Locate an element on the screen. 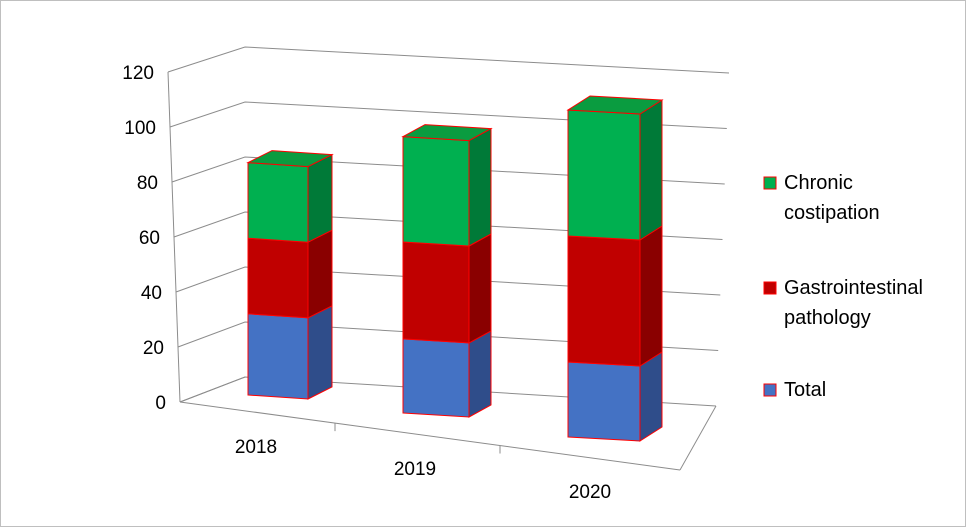 This screenshot has width=966, height=527. legend-label: Chronic is located at coordinates (818, 183).